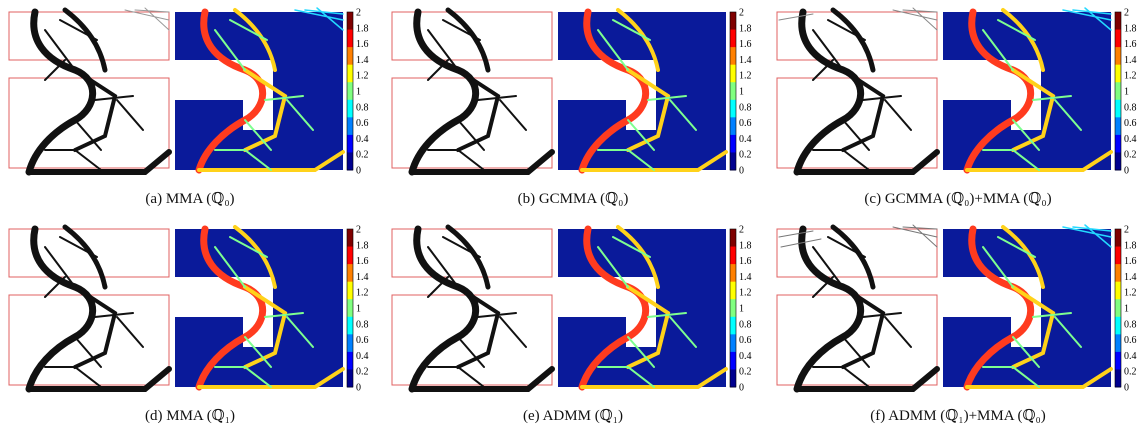 The width and height of the screenshot is (1148, 434). Describe the element at coordinates (184, 416) in the screenshot. I see `caption-method: MMA` at that location.